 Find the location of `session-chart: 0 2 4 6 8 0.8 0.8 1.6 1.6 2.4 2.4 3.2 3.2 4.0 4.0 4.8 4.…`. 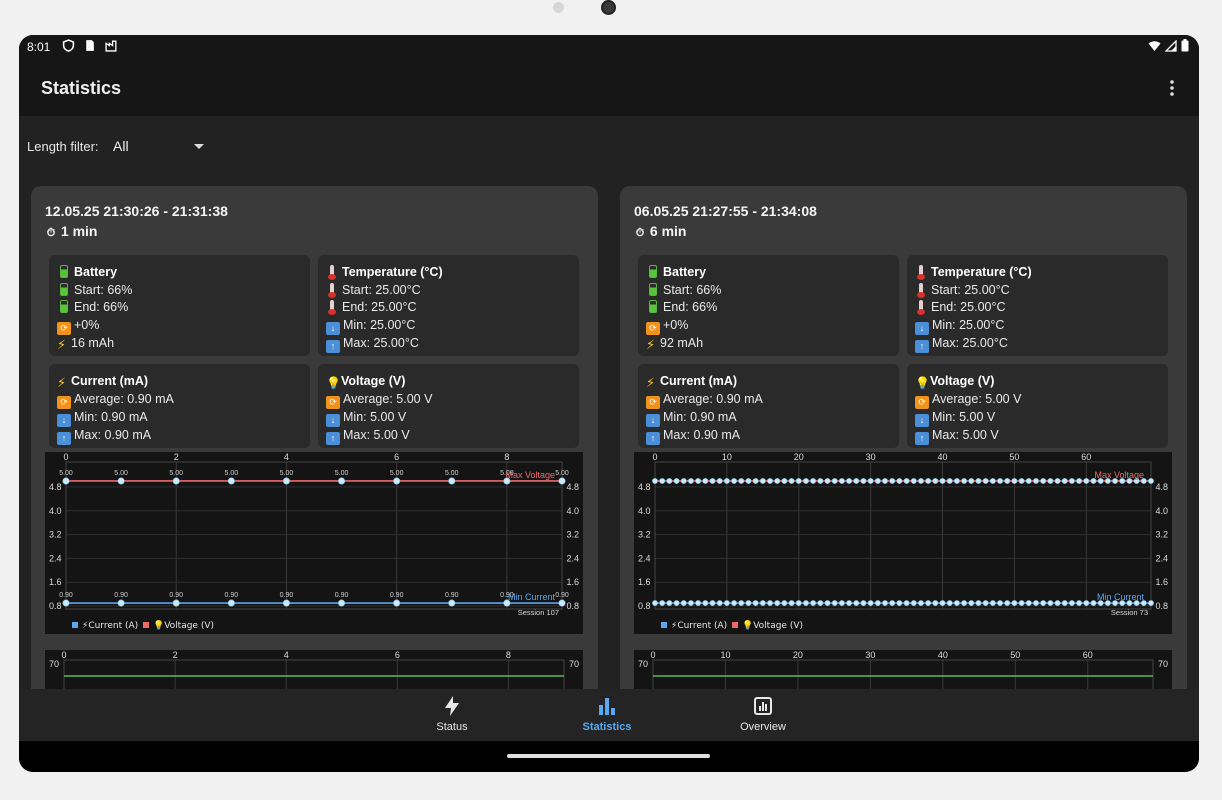

session-chart: 0 2 4 6 8 0.8 0.8 1.6 1.6 2.4 2.4 3.2 3.2 4.0 4.0 4.8 4.… is located at coordinates (314, 543).